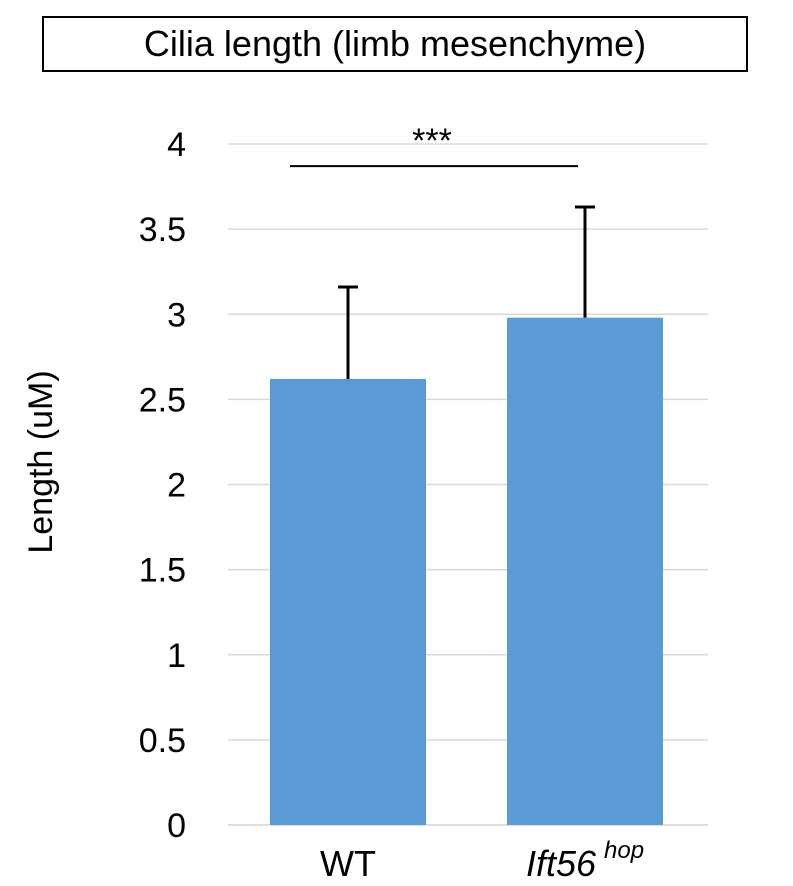  What do you see at coordinates (41, 461) in the screenshot?
I see `y-axis-label: Length (uM)` at bounding box center [41, 461].